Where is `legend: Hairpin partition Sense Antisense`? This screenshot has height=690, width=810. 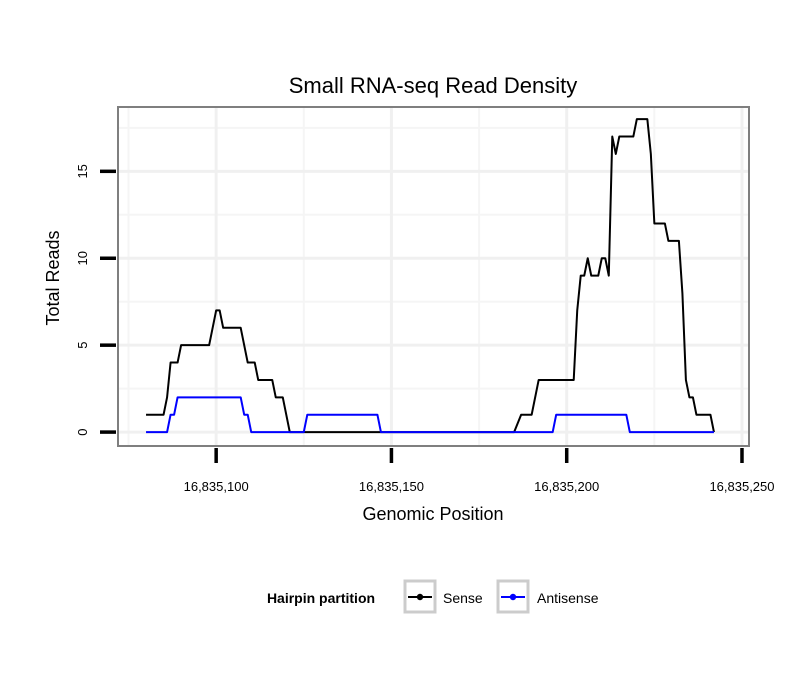 legend: Hairpin partition Sense Antisense is located at coordinates (433, 596).